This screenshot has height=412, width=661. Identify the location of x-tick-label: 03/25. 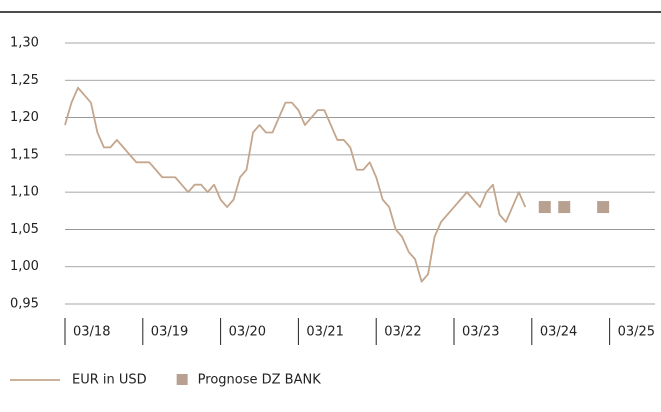
(636, 332).